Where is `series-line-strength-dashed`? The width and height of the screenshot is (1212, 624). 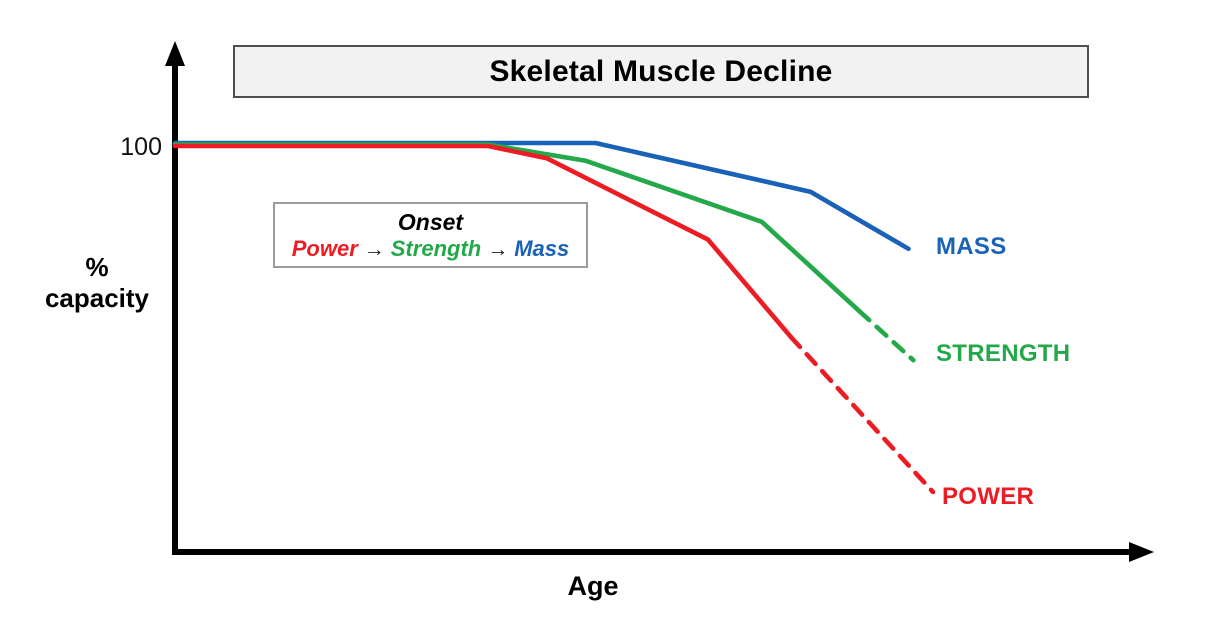 series-line-strength-dashed is located at coordinates (886, 336).